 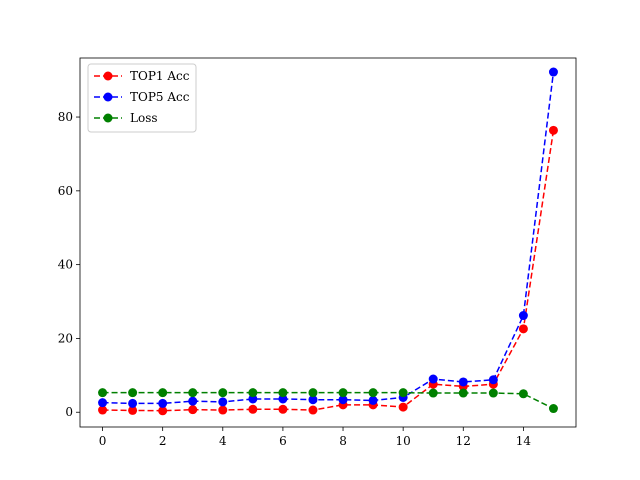 What do you see at coordinates (144, 118) in the screenshot?
I see `legend-label: Loss` at bounding box center [144, 118].